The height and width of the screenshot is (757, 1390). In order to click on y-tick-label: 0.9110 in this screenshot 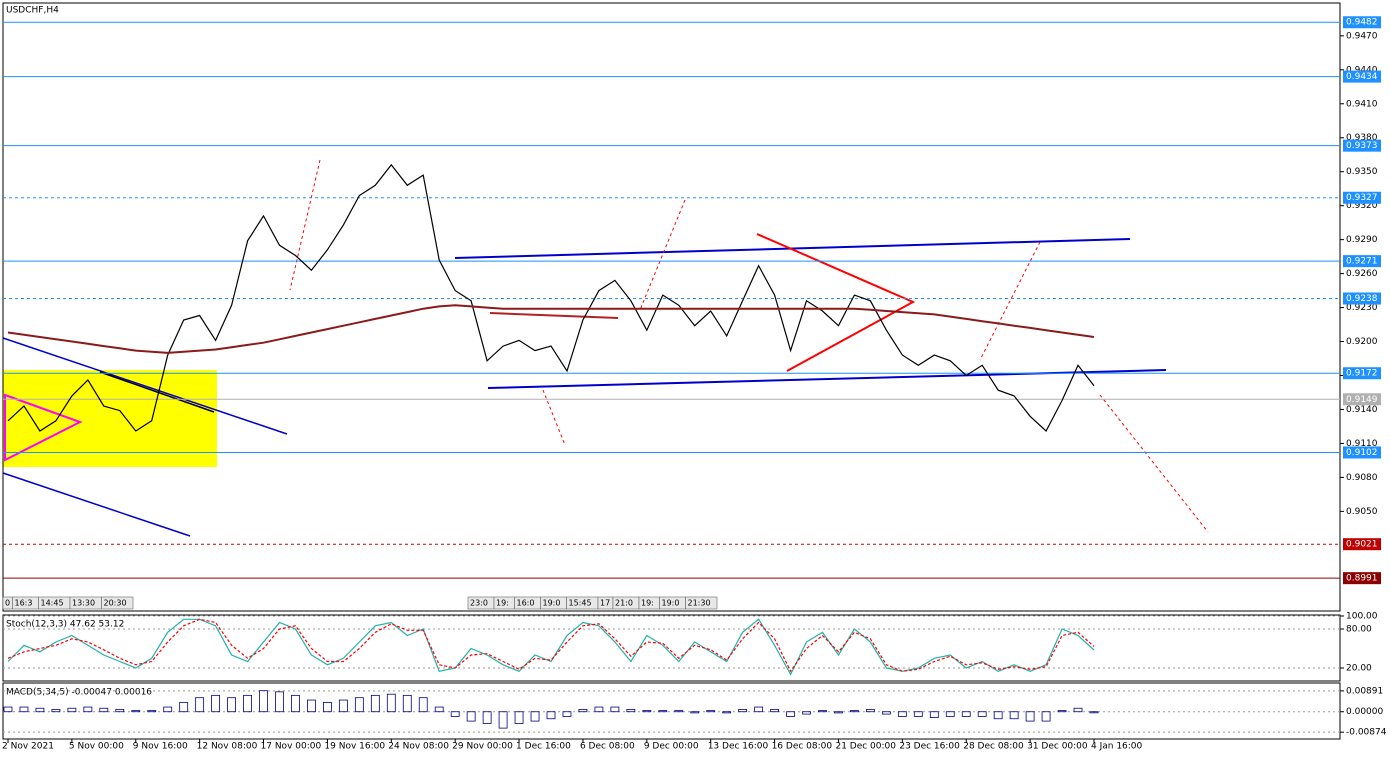, I will do `click(1362, 444)`.